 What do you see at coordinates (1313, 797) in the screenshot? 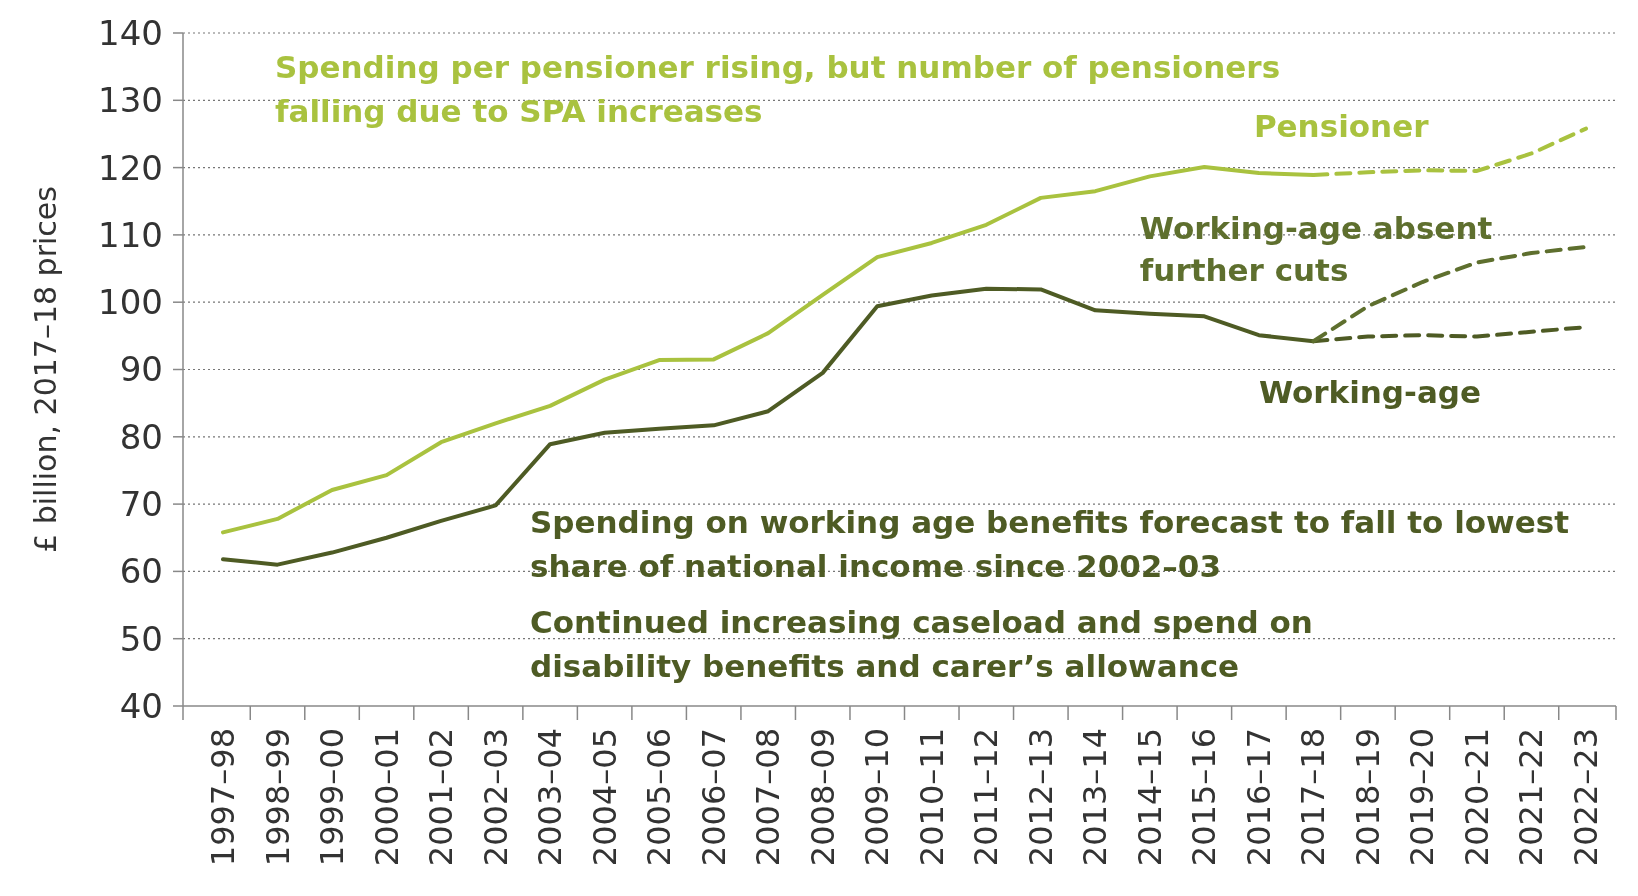
I see `x-tick-label: 2017–18` at bounding box center [1313, 797].